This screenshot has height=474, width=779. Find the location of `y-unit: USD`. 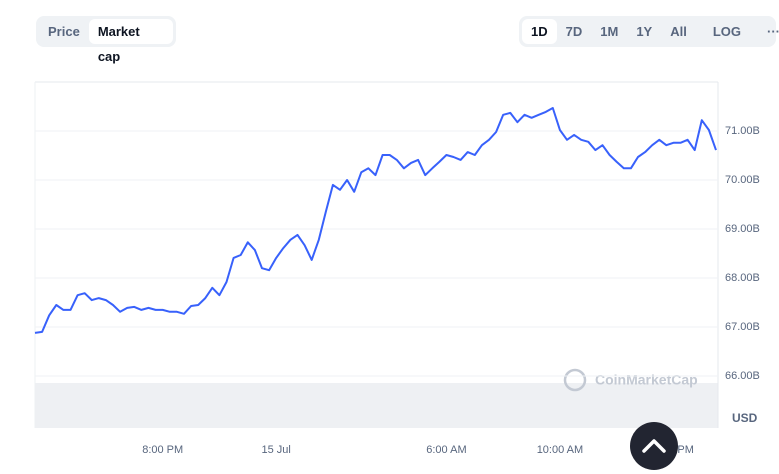

y-unit: USD is located at coordinates (745, 418).